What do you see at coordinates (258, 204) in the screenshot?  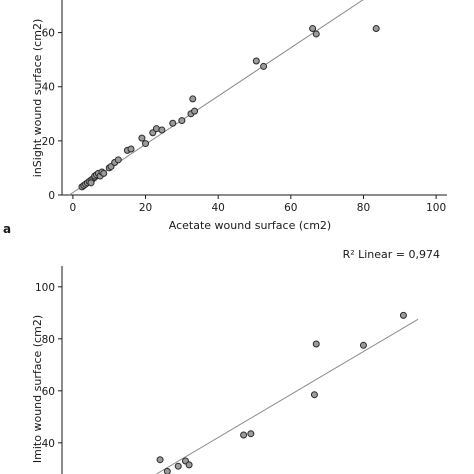 I see `panel-a-x-ticks: 0 20 40 60 80 100` at bounding box center [258, 204].